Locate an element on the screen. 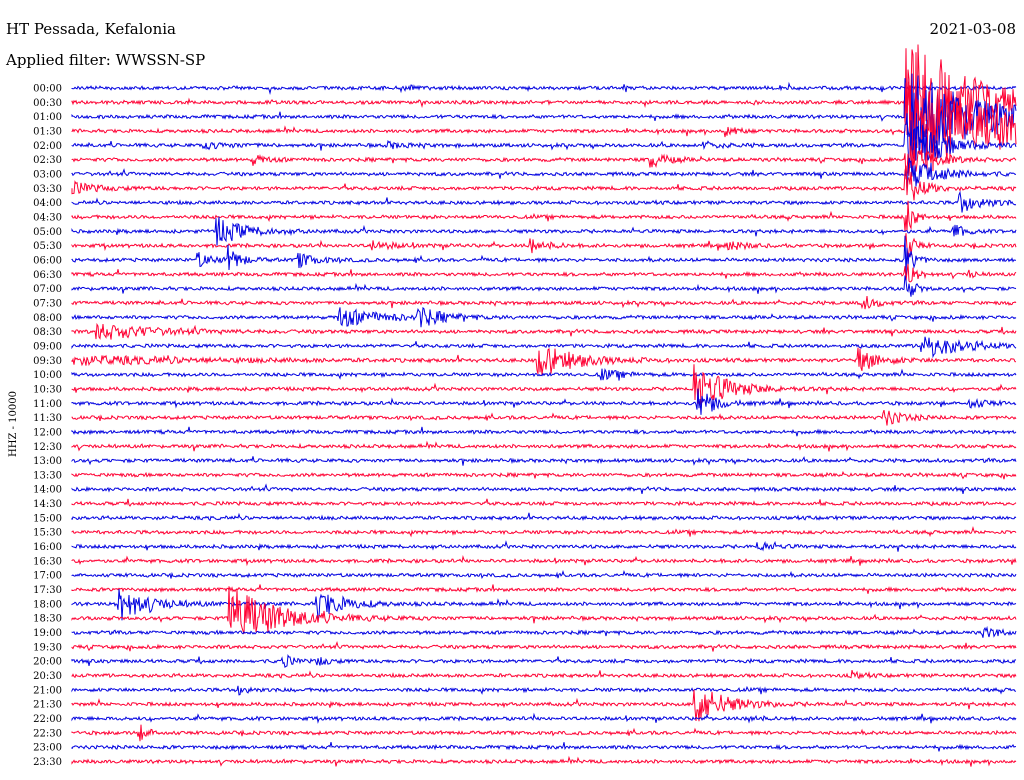 This screenshot has width=1024, height=780. row-label: 16:30 is located at coordinates (47, 561).